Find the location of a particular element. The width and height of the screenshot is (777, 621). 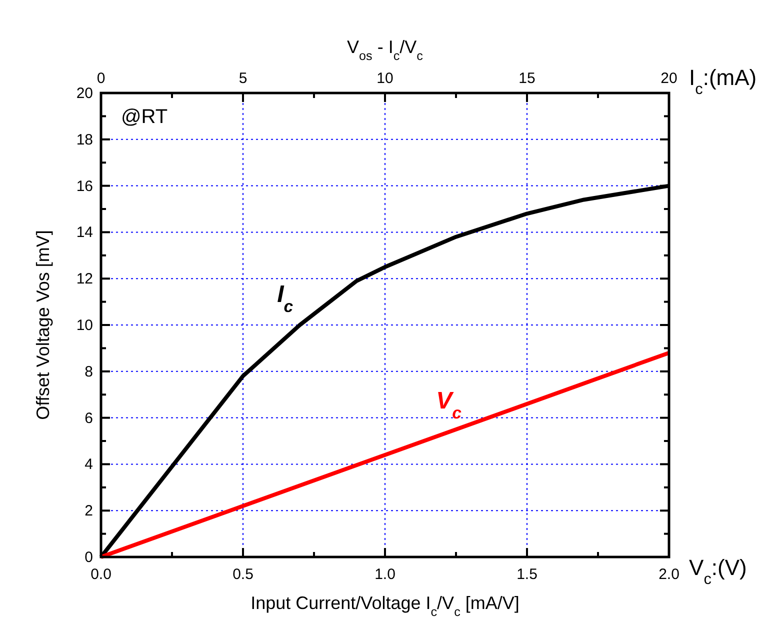

series-label: V$_{c}$ is located at coordinates (449, 405).